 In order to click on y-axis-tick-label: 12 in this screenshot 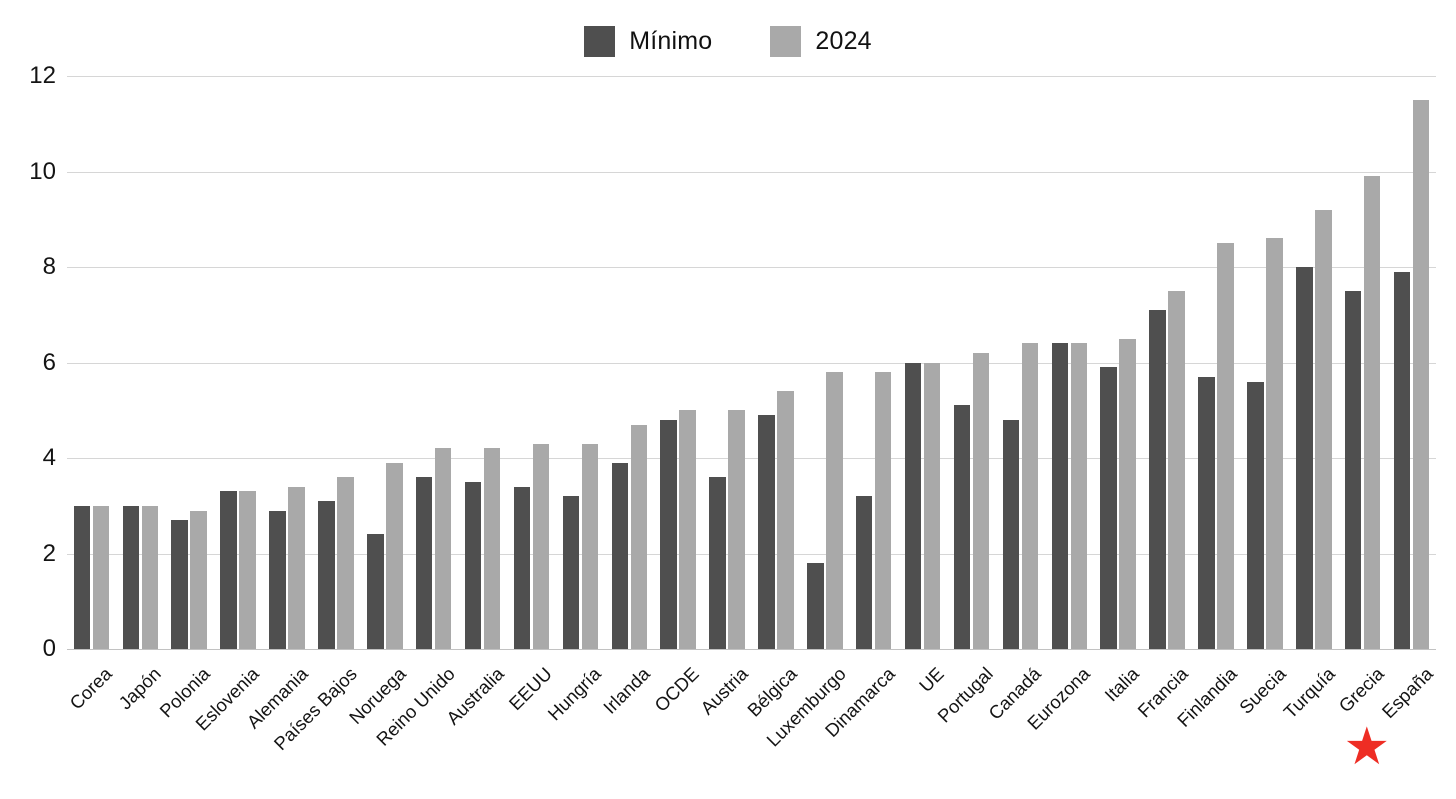, I will do `click(42, 75)`.